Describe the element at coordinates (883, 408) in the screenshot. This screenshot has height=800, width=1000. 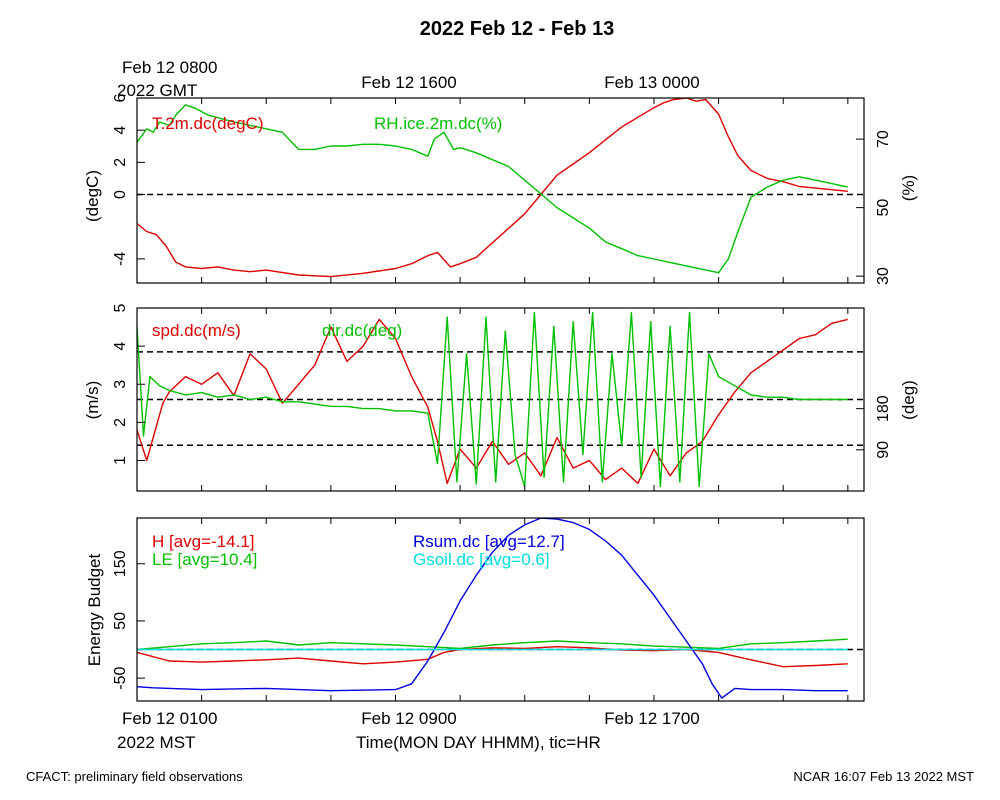
I see `y-tick-label-right: 180` at that location.